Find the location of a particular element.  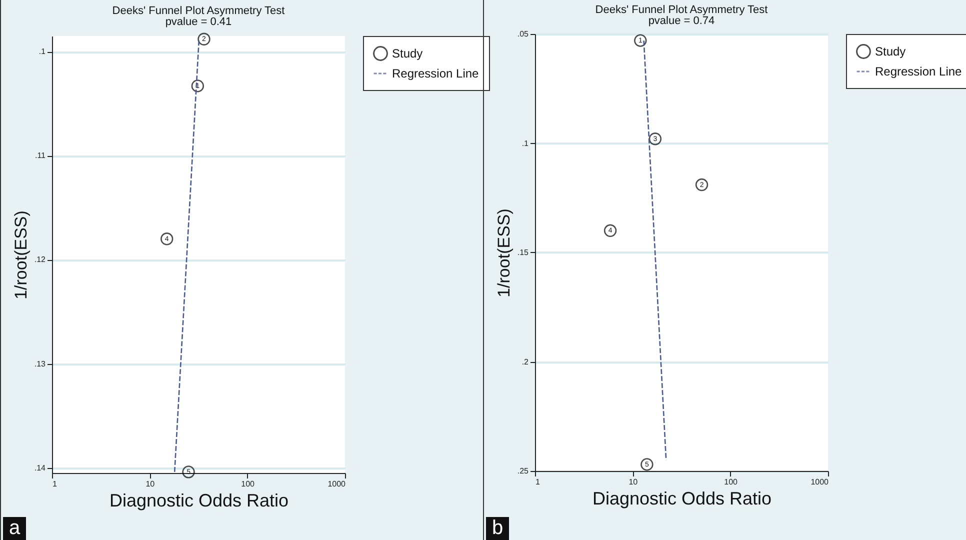

y-tick-label: .25 is located at coordinates (523, 471).